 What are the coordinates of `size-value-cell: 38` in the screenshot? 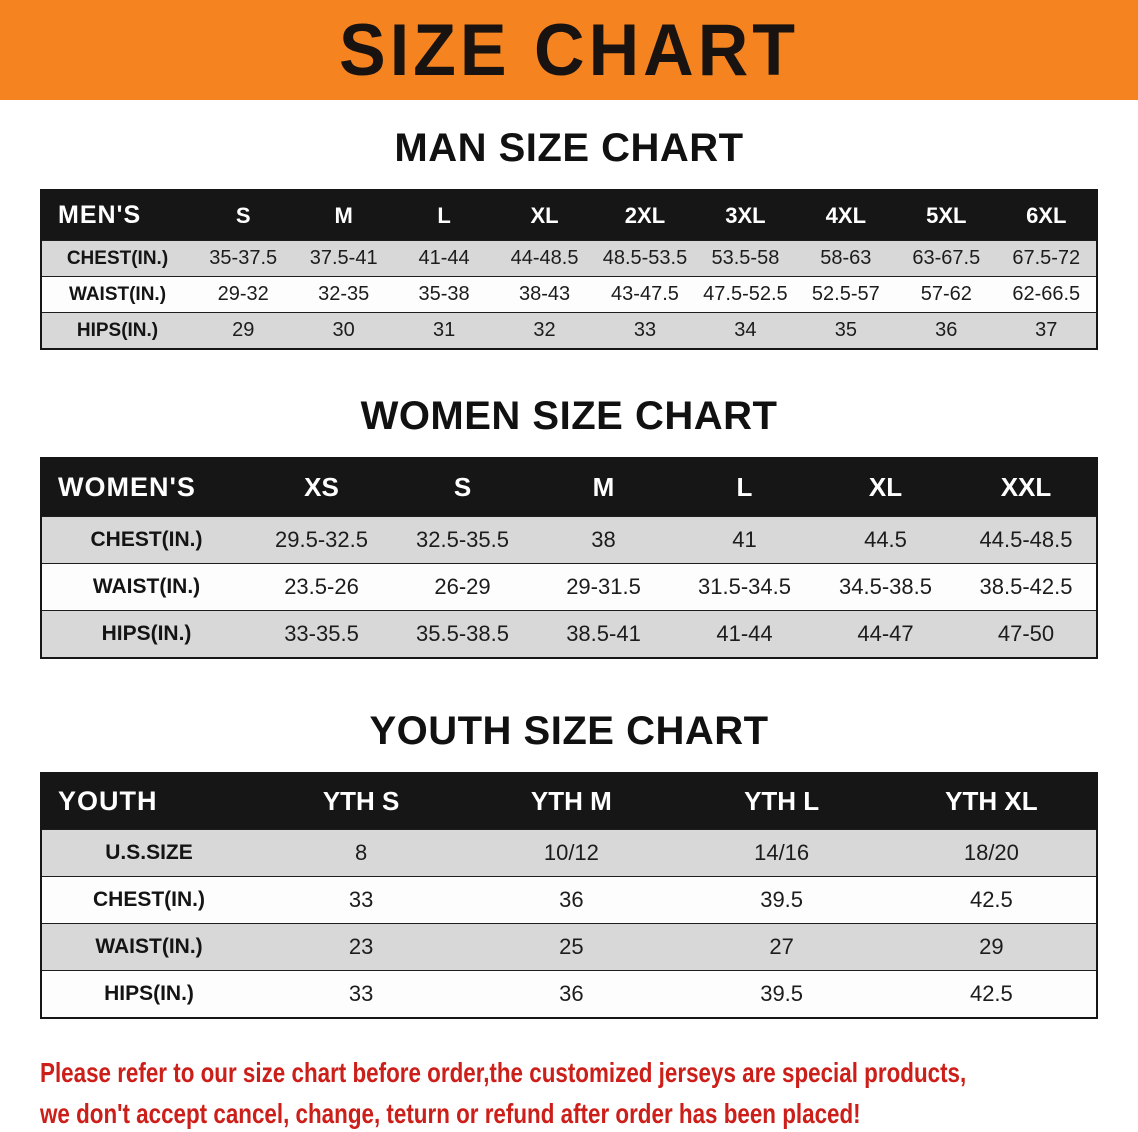 It's located at (603, 539).